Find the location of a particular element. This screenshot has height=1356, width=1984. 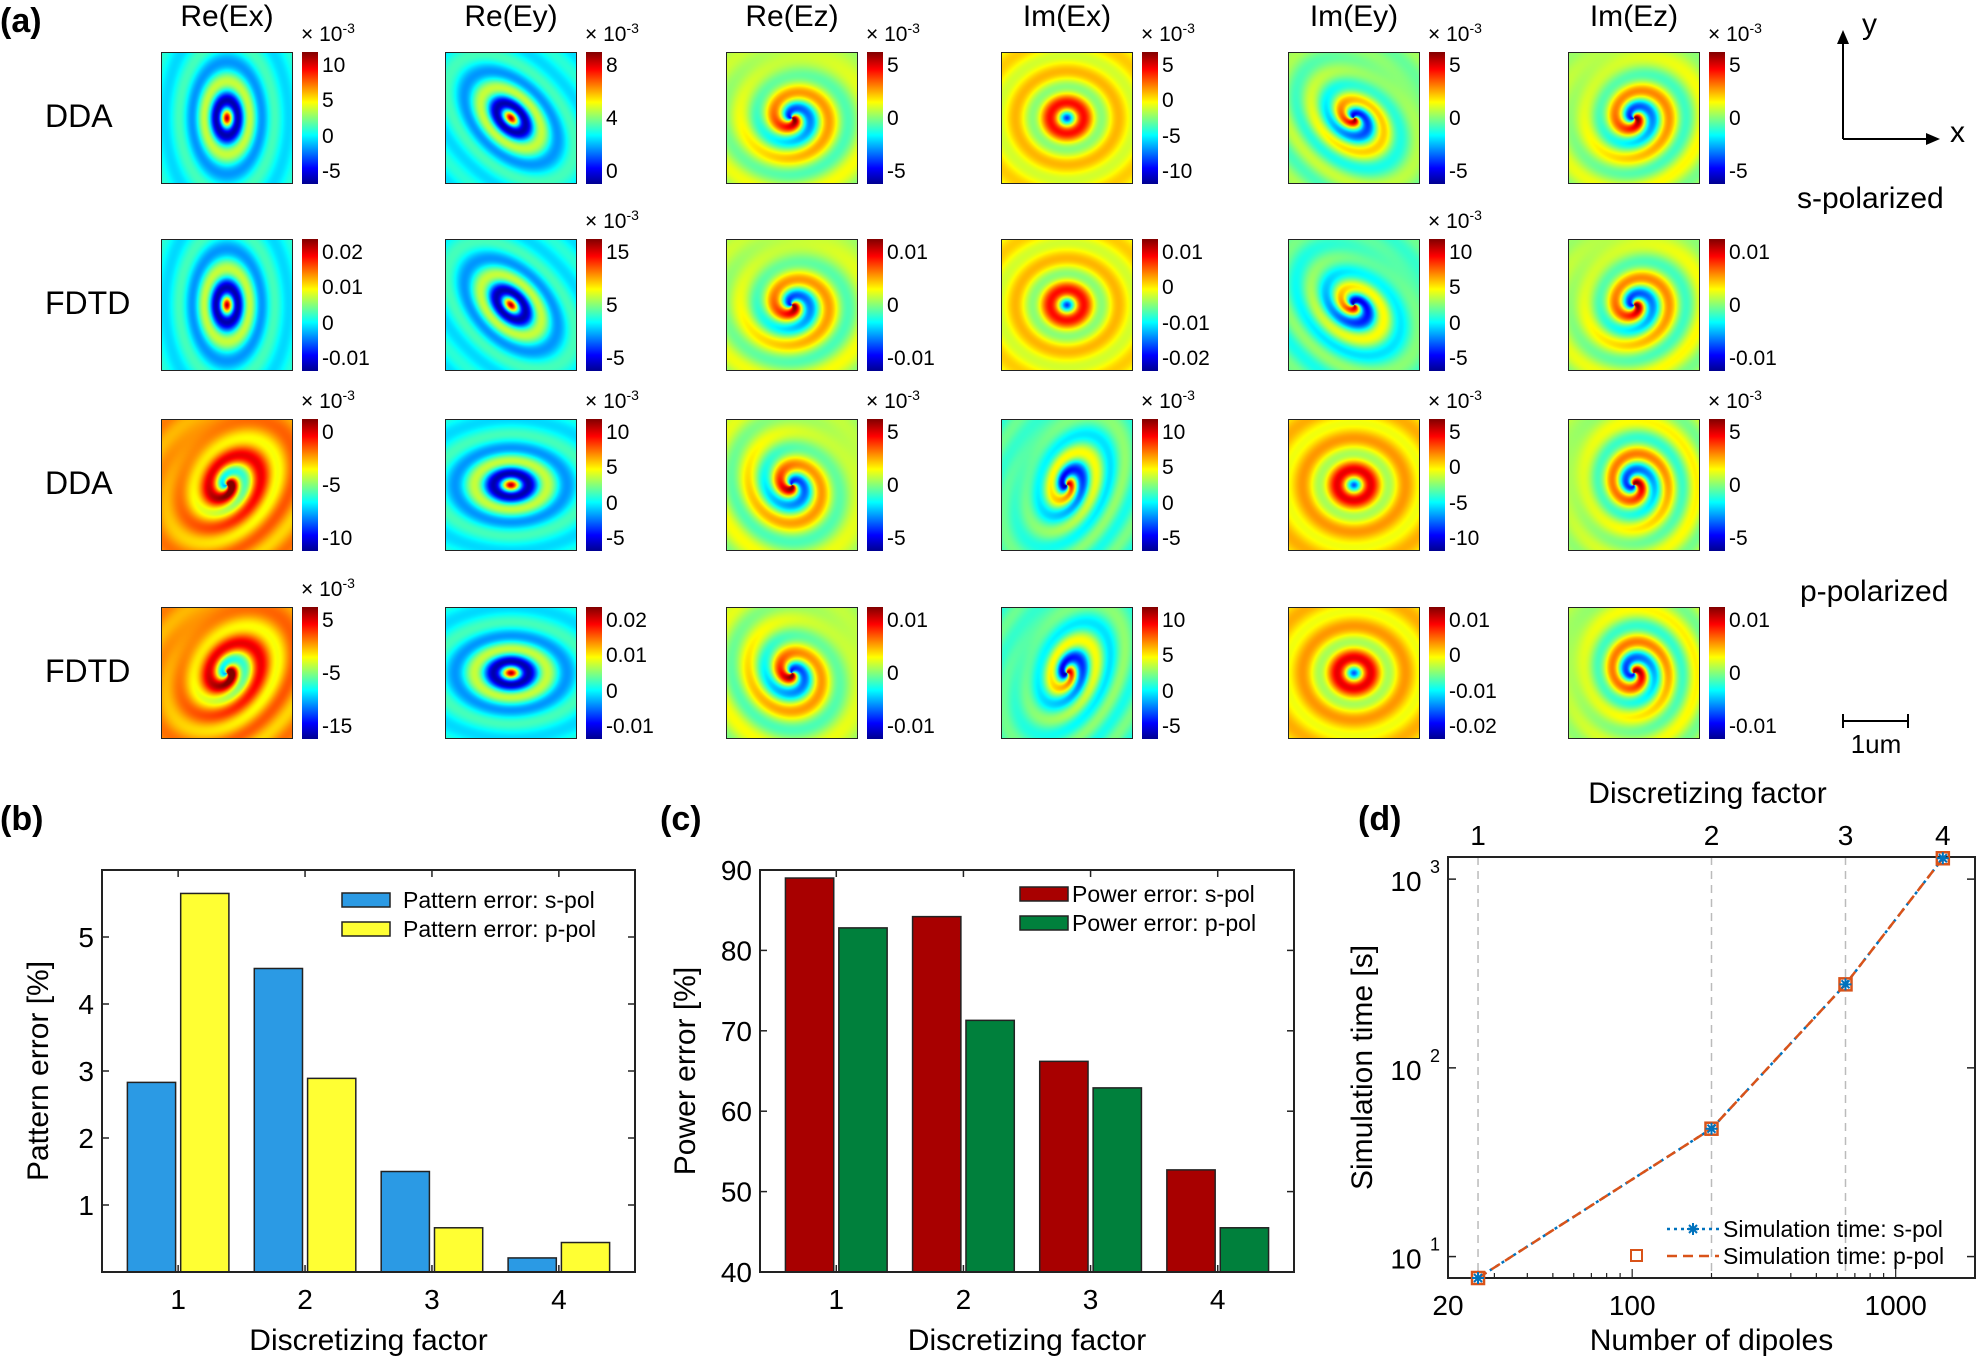

y-axis-letter: y is located at coordinates (1869, 24).